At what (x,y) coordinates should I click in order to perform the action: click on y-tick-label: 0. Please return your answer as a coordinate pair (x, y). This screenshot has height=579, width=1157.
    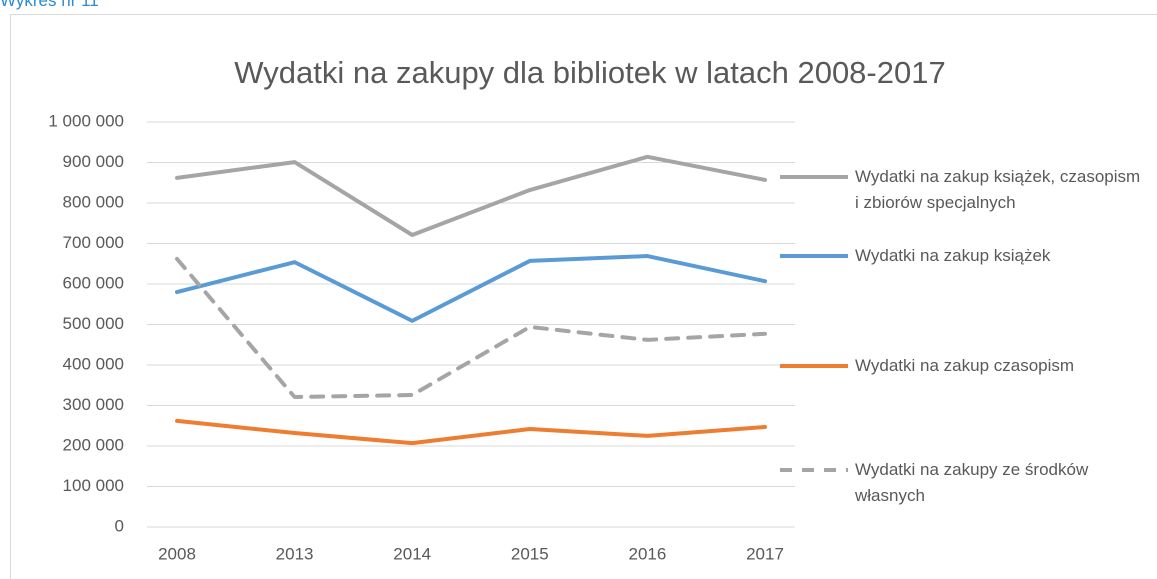
    Looking at the image, I should click on (119, 525).